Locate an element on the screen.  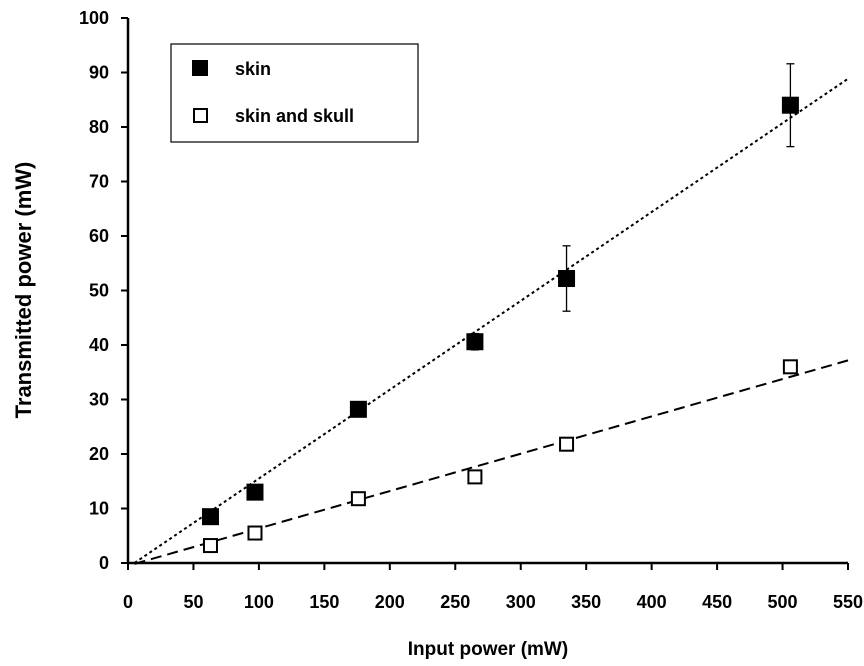
x-axis-label: Input power (mW) is located at coordinates (488, 649).